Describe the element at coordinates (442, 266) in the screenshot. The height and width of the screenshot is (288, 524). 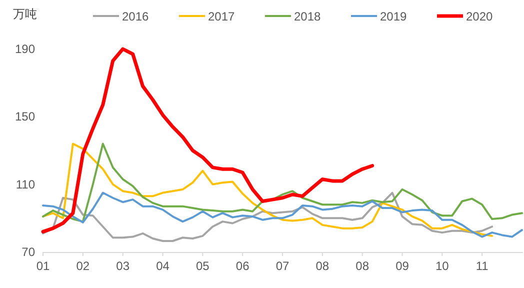
I see `x-tick-label: 10` at that location.